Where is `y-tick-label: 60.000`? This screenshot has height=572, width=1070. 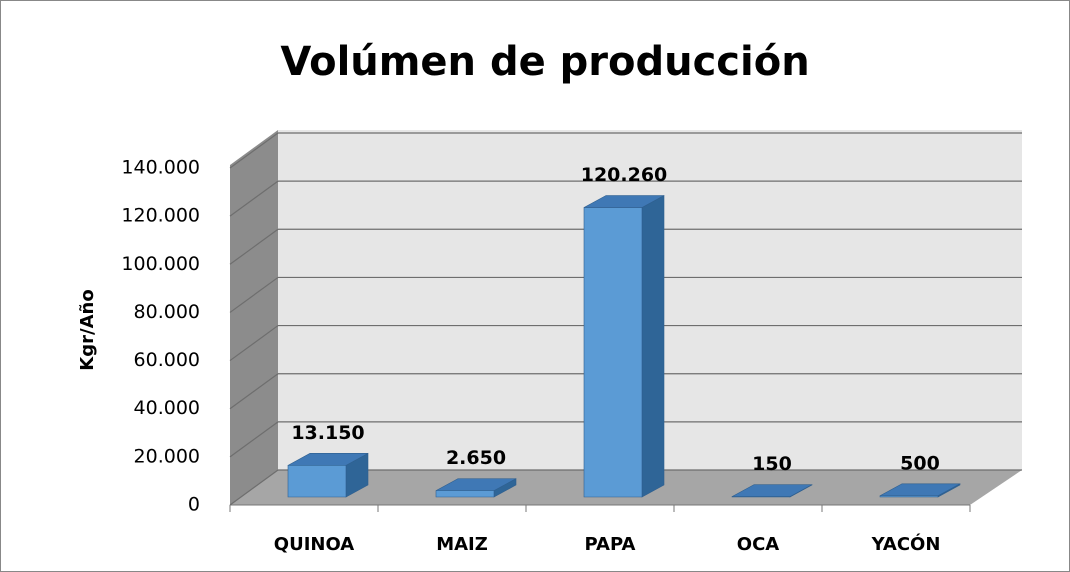
y-tick-label: 60.000 is located at coordinates (167, 360).